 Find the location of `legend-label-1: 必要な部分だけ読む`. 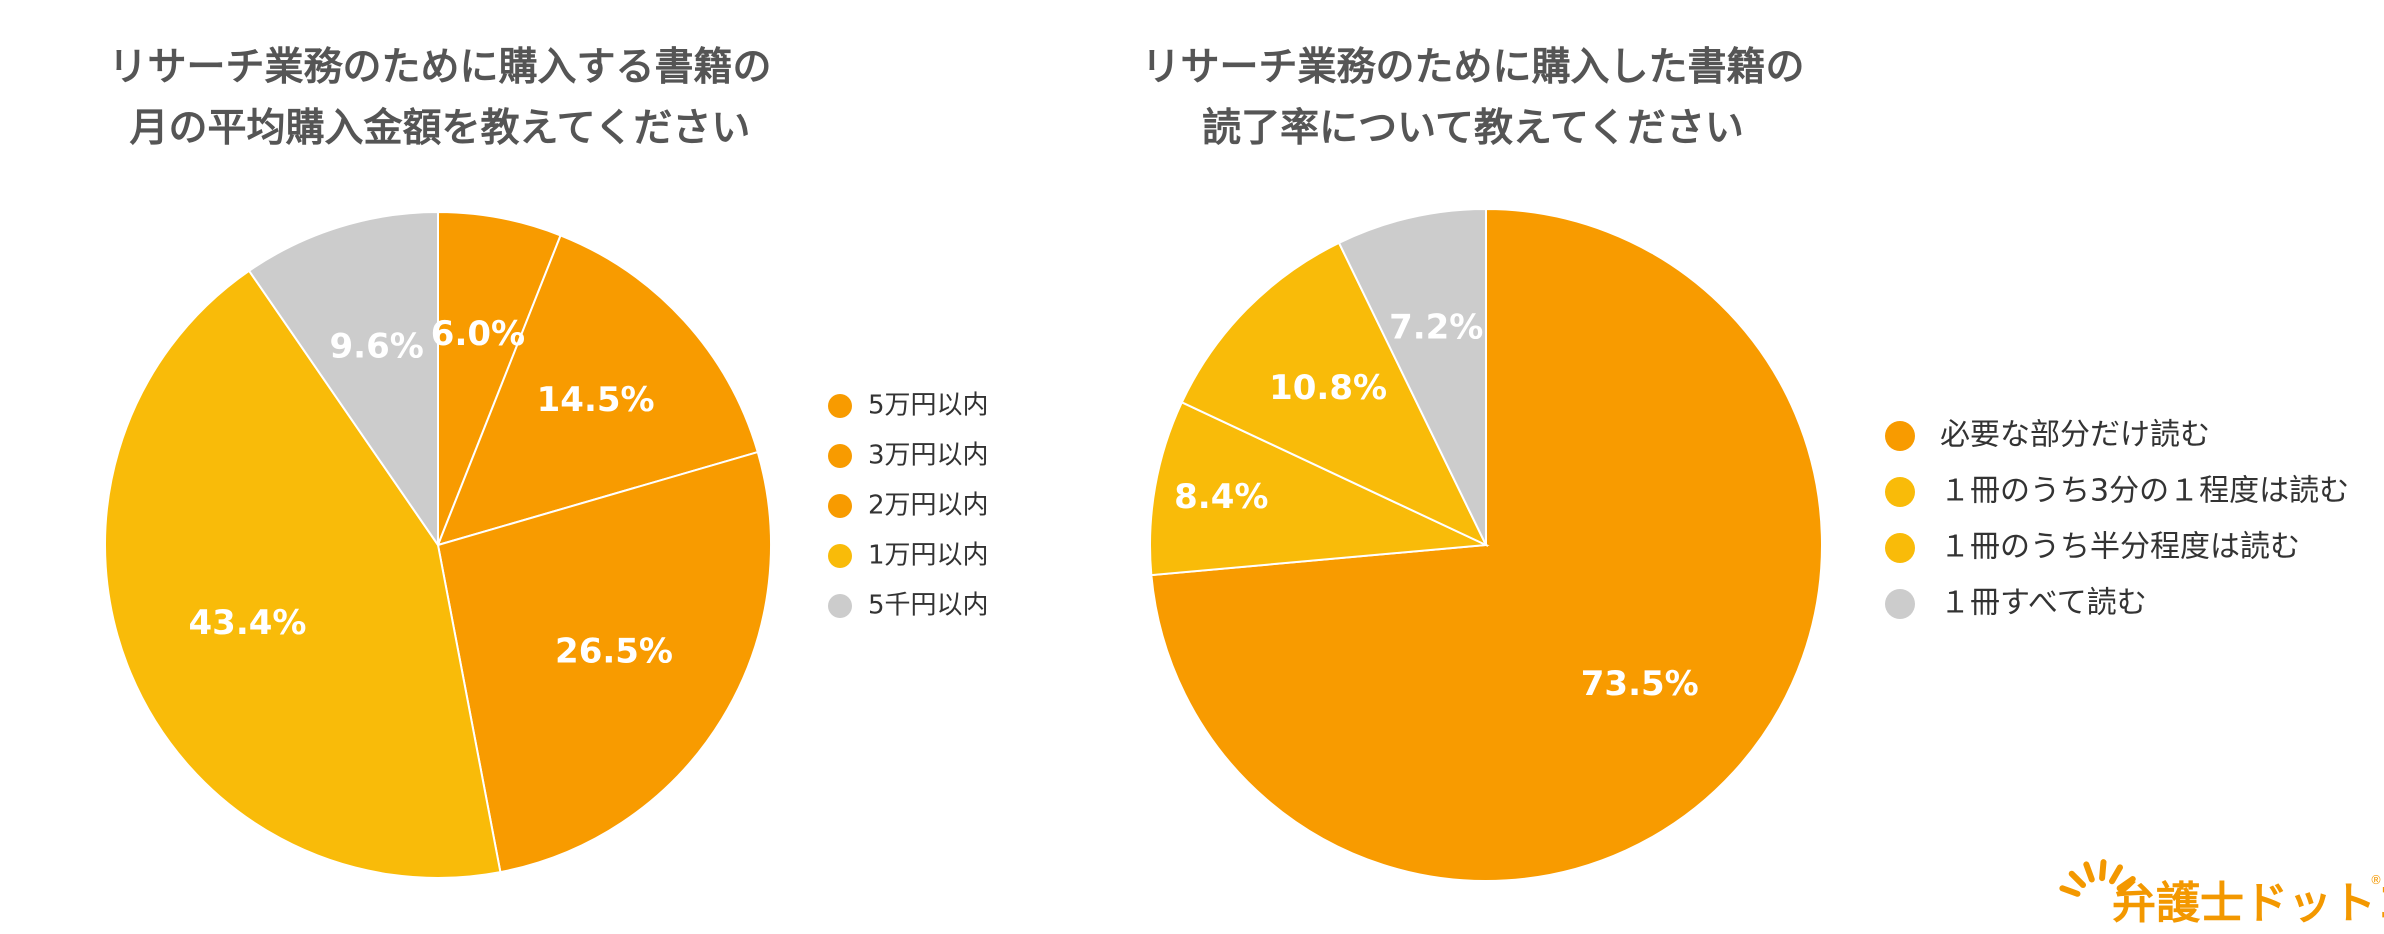

legend-label-1: 必要な部分だけ読む is located at coordinates (2075, 435).